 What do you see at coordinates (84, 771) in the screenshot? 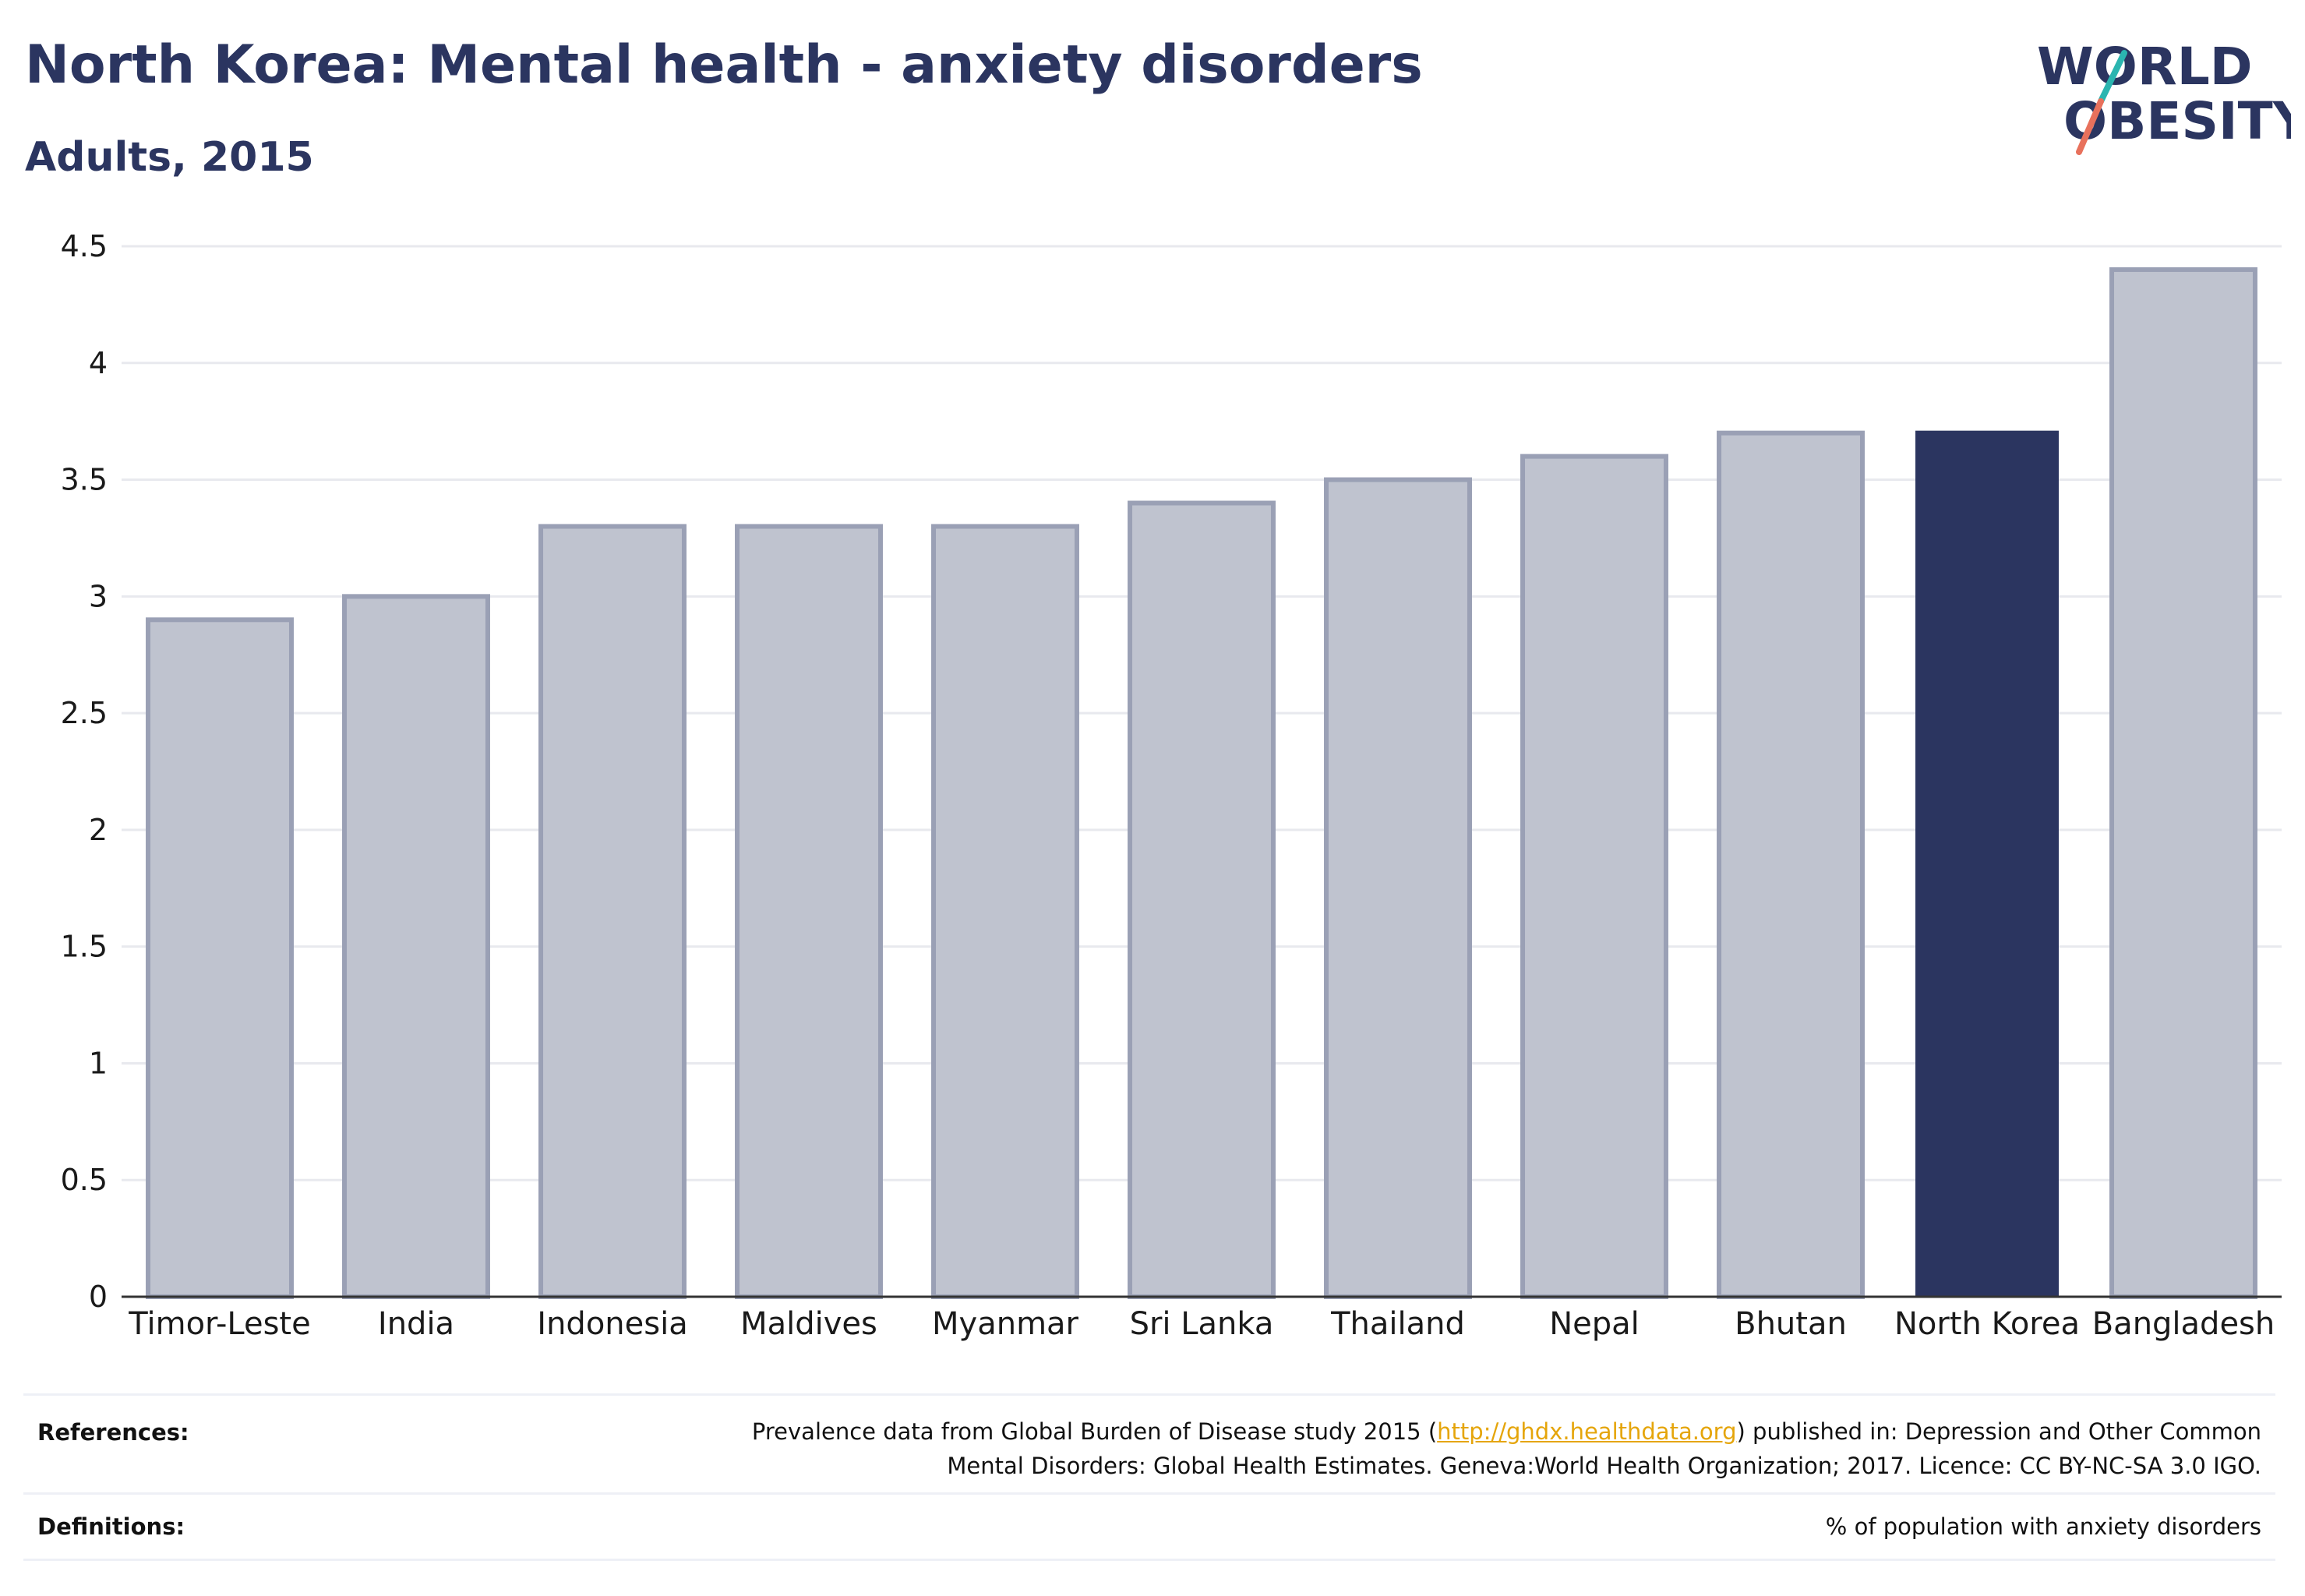
I see `y-axis-ticks: 0 0.5 1 1.5 2 2.5 3 3.5 4 4.5` at bounding box center [84, 771].